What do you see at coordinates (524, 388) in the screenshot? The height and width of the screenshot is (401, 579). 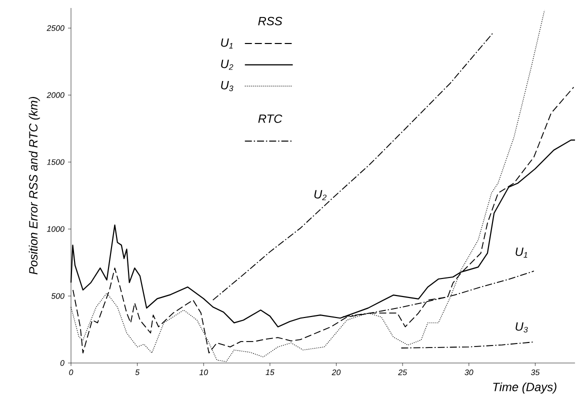 I see `x-axis-title: Time (Days)` at bounding box center [524, 388].